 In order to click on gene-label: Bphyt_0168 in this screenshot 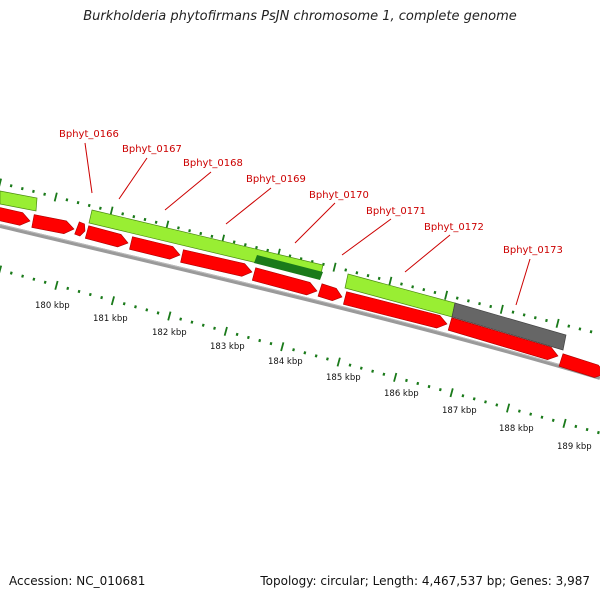, I will do `click(213, 163)`.